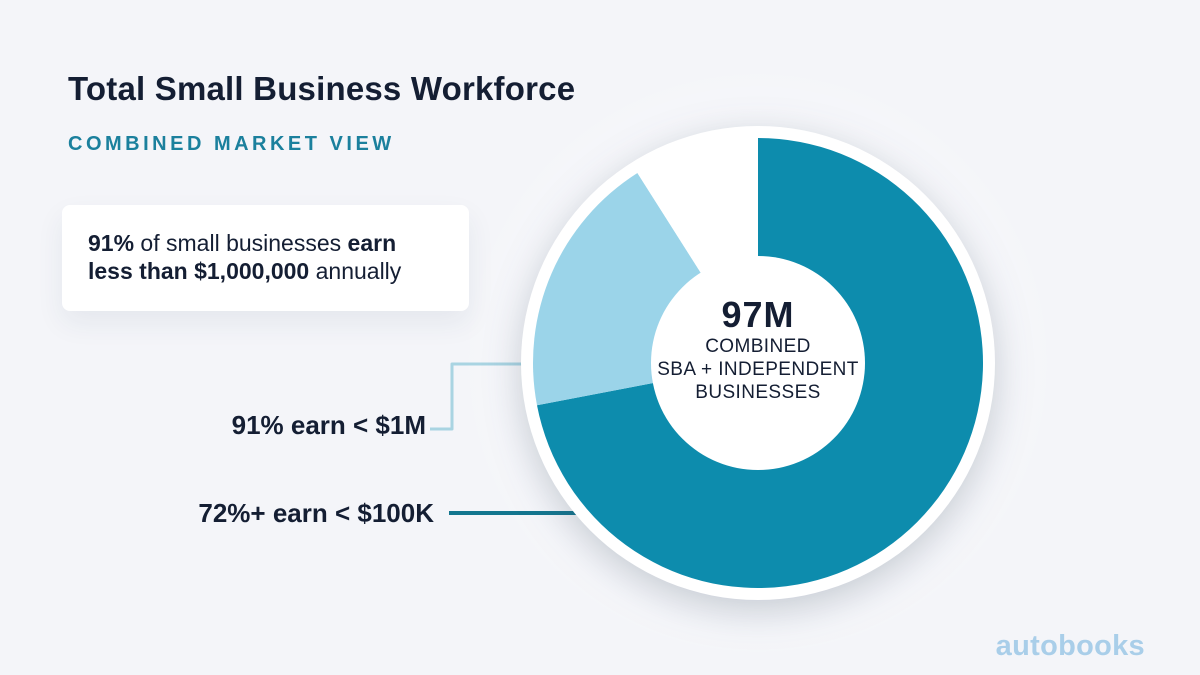 Image resolution: width=1200 pixels, height=675 pixels. Describe the element at coordinates (316, 513) in the screenshot. I see `slice-label-72: 72%+ earn < $100K` at that location.